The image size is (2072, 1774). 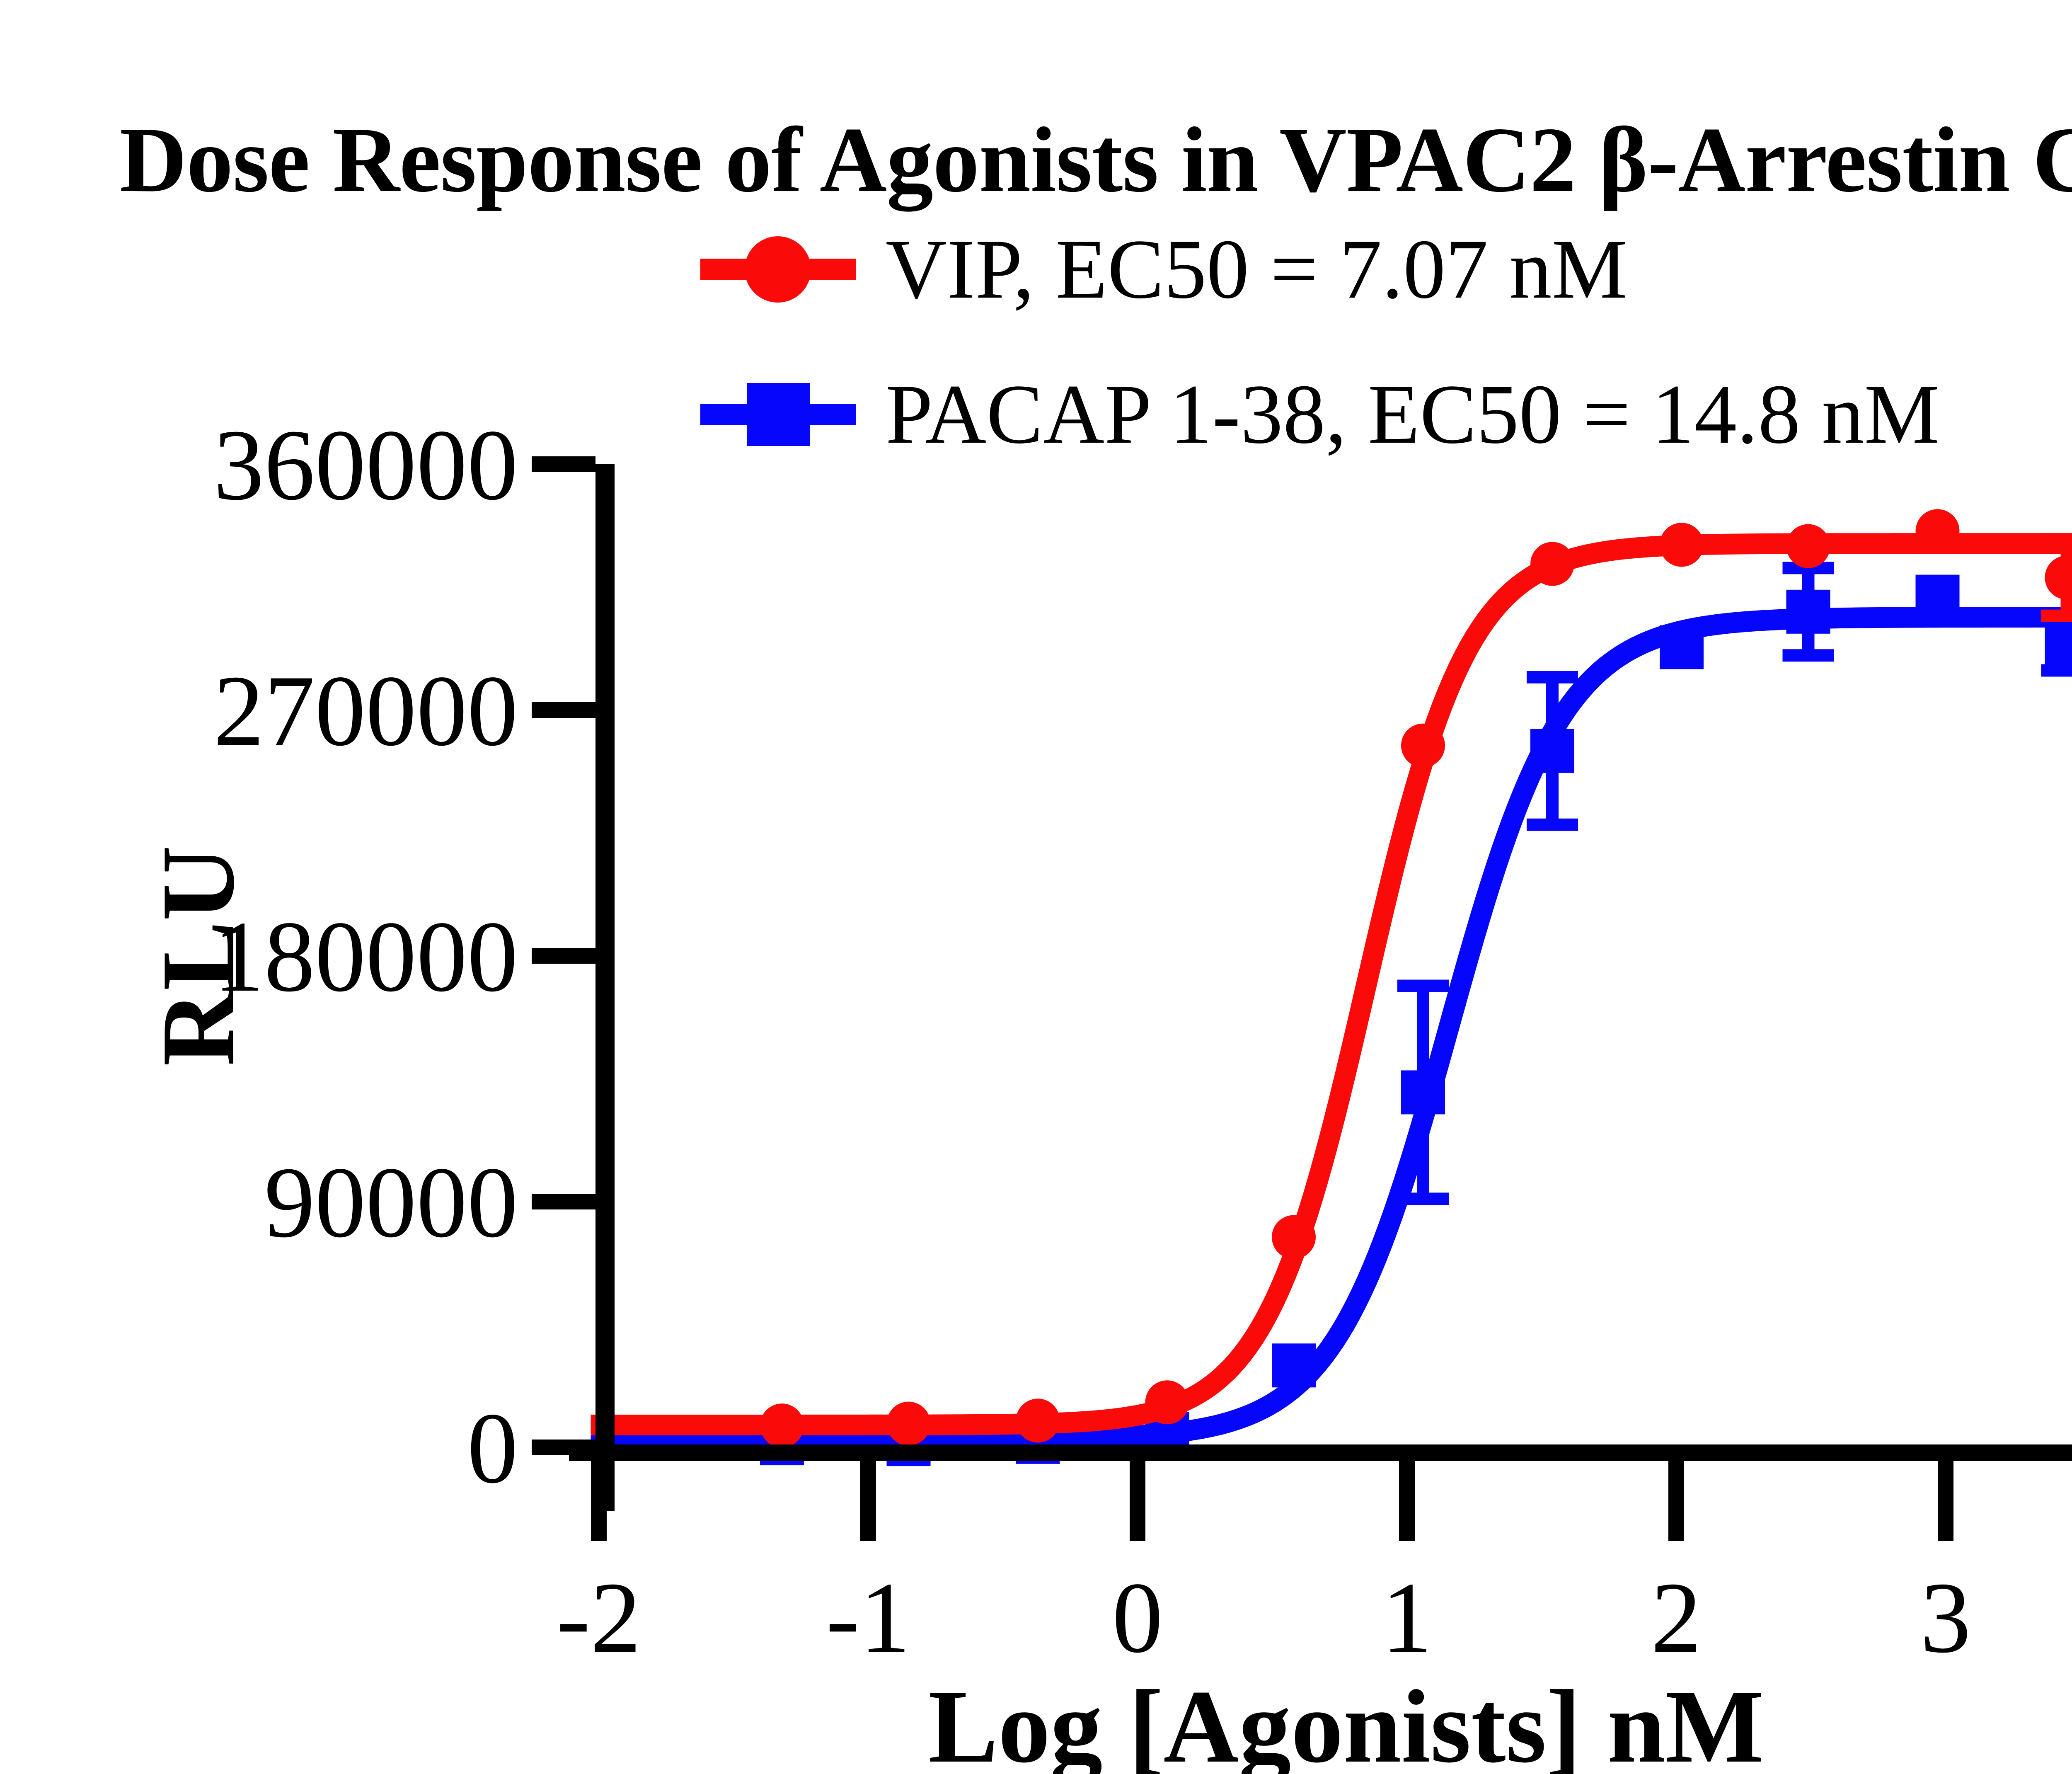 I want to click on x-tick-label: 1, so click(x=1407, y=1617).